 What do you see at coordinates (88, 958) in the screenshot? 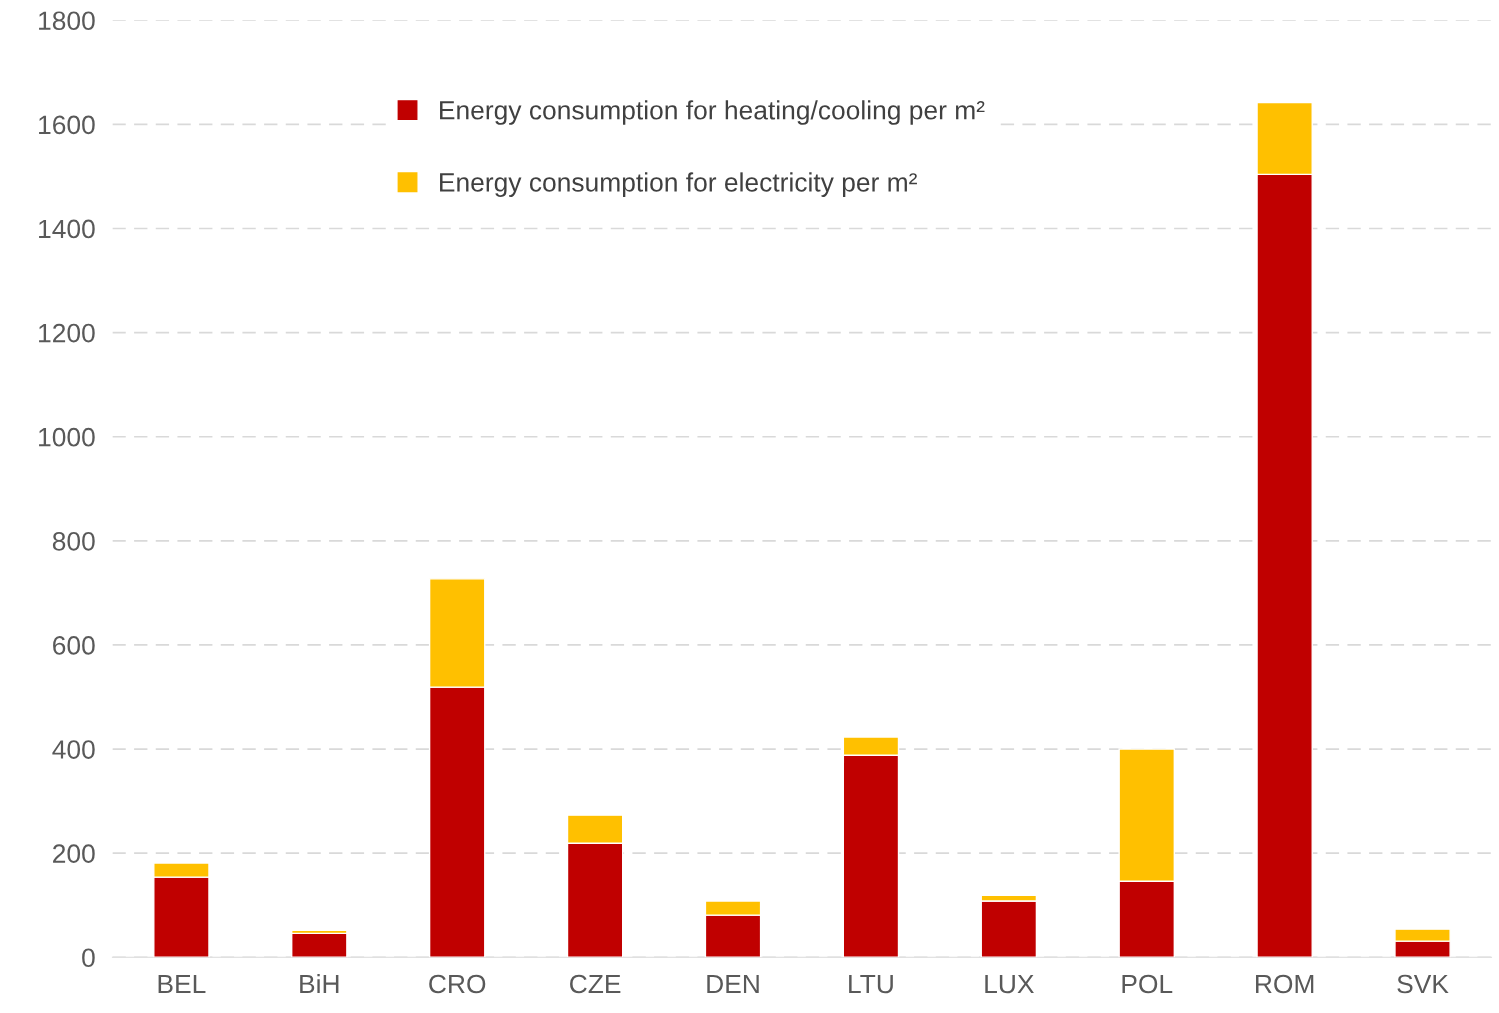
I see `y-tick-label: 0` at bounding box center [88, 958].